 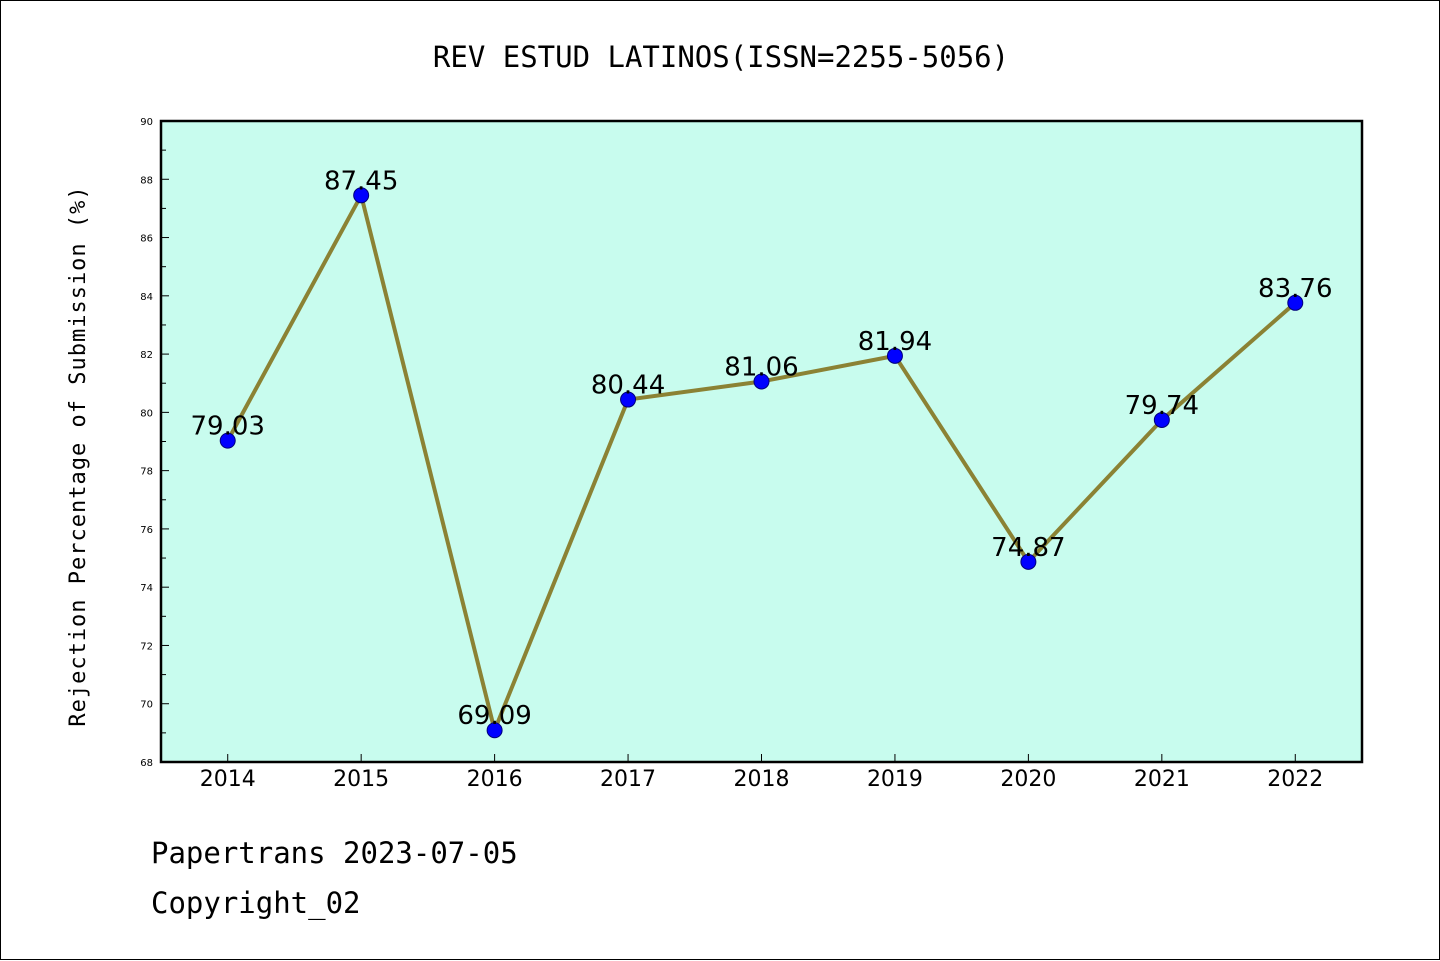 What do you see at coordinates (334, 853) in the screenshot?
I see `footer-date-text: Papertrans 2023-07-05` at bounding box center [334, 853].